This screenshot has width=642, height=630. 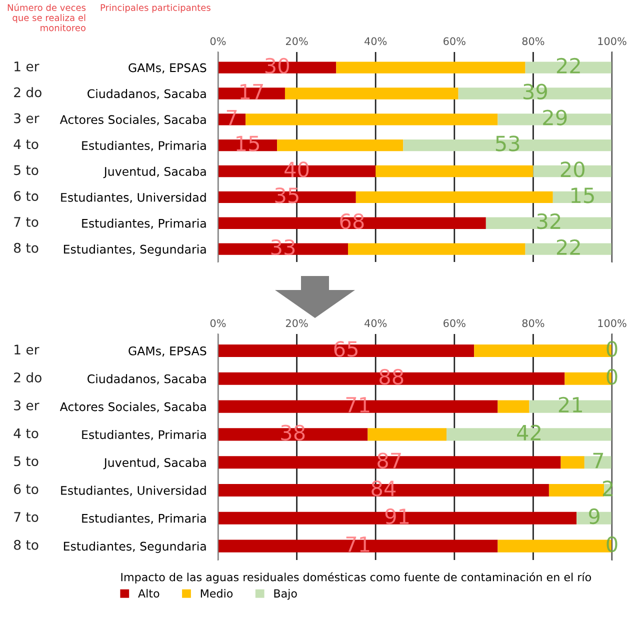 What do you see at coordinates (352, 221) in the screenshot?
I see `data-label: 68` at bounding box center [352, 221].